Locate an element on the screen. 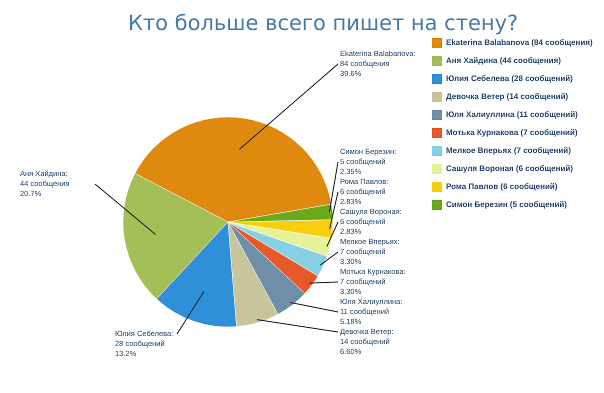  legend-label: Мотька Курнакова (7 сообщений) is located at coordinates (512, 132).